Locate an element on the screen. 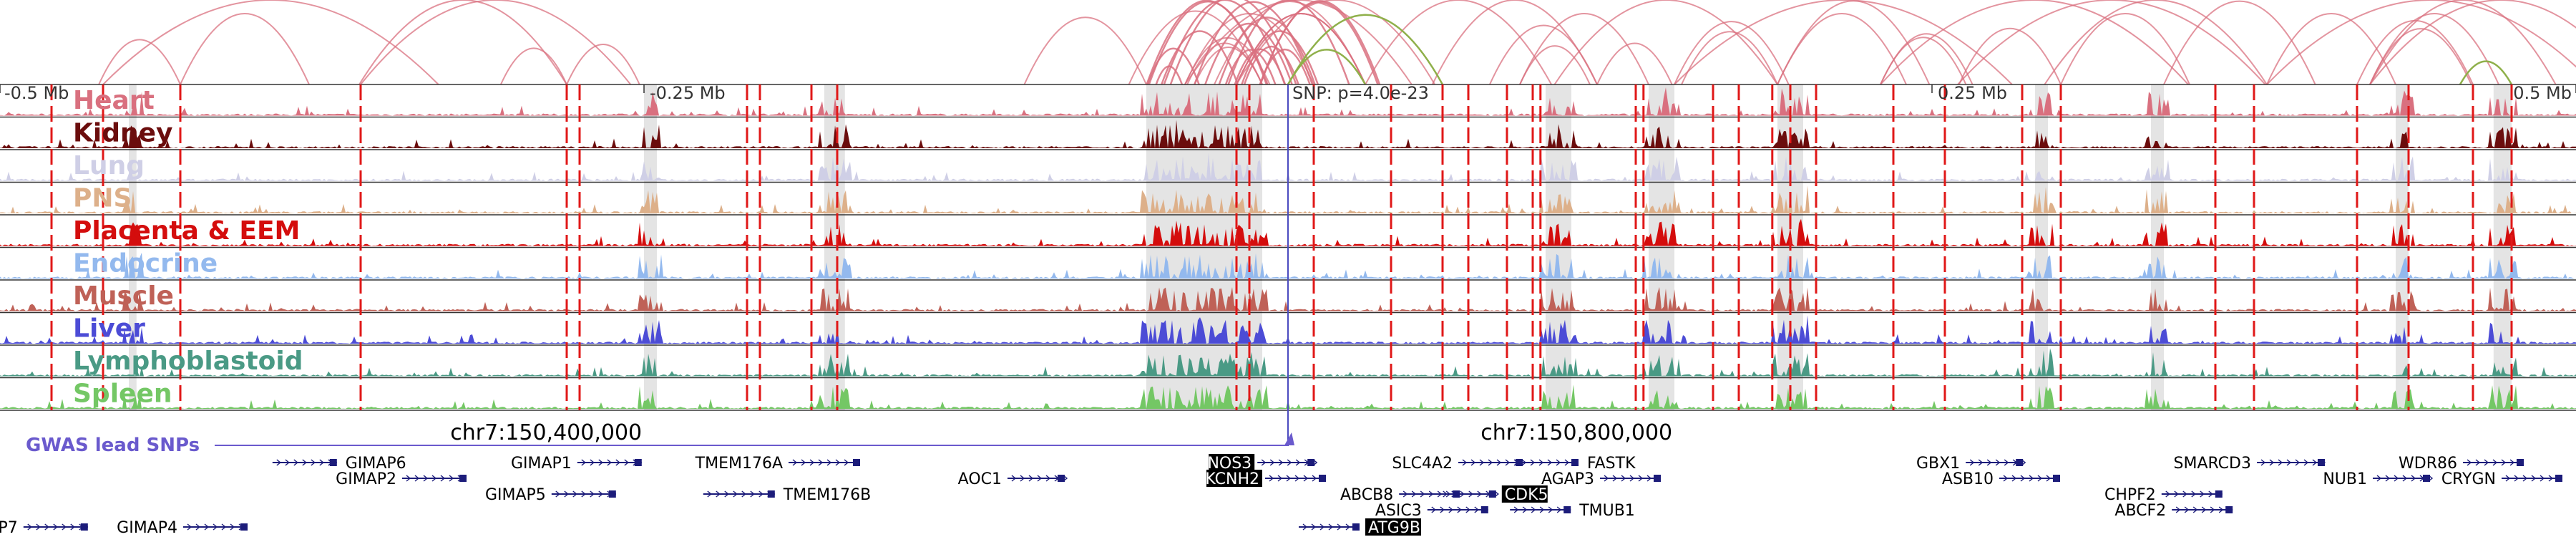 The image size is (2576, 537). track-label: Placenta & EEM is located at coordinates (186, 231).